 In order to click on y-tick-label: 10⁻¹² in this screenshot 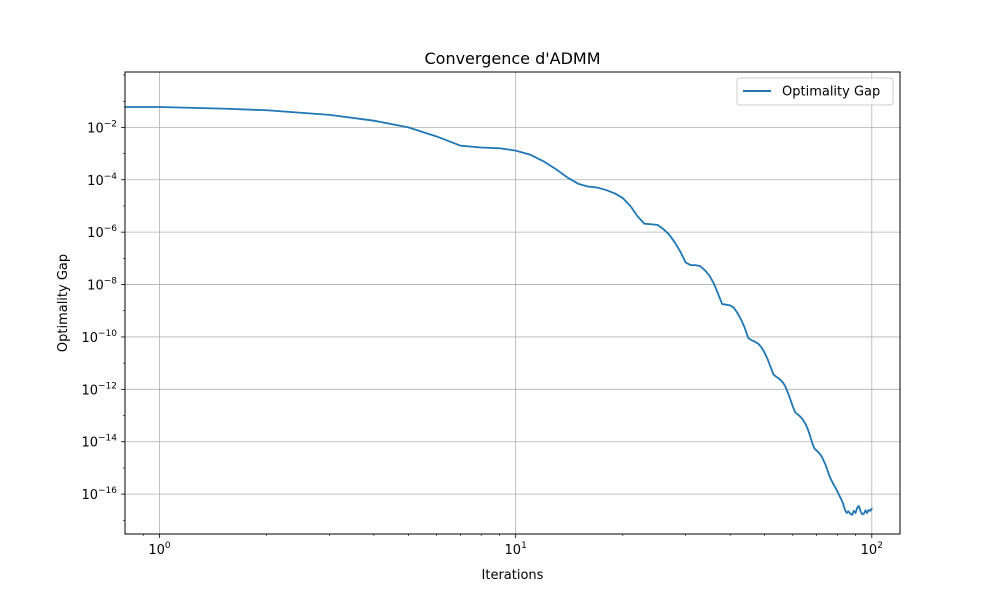, I will do `click(99, 389)`.